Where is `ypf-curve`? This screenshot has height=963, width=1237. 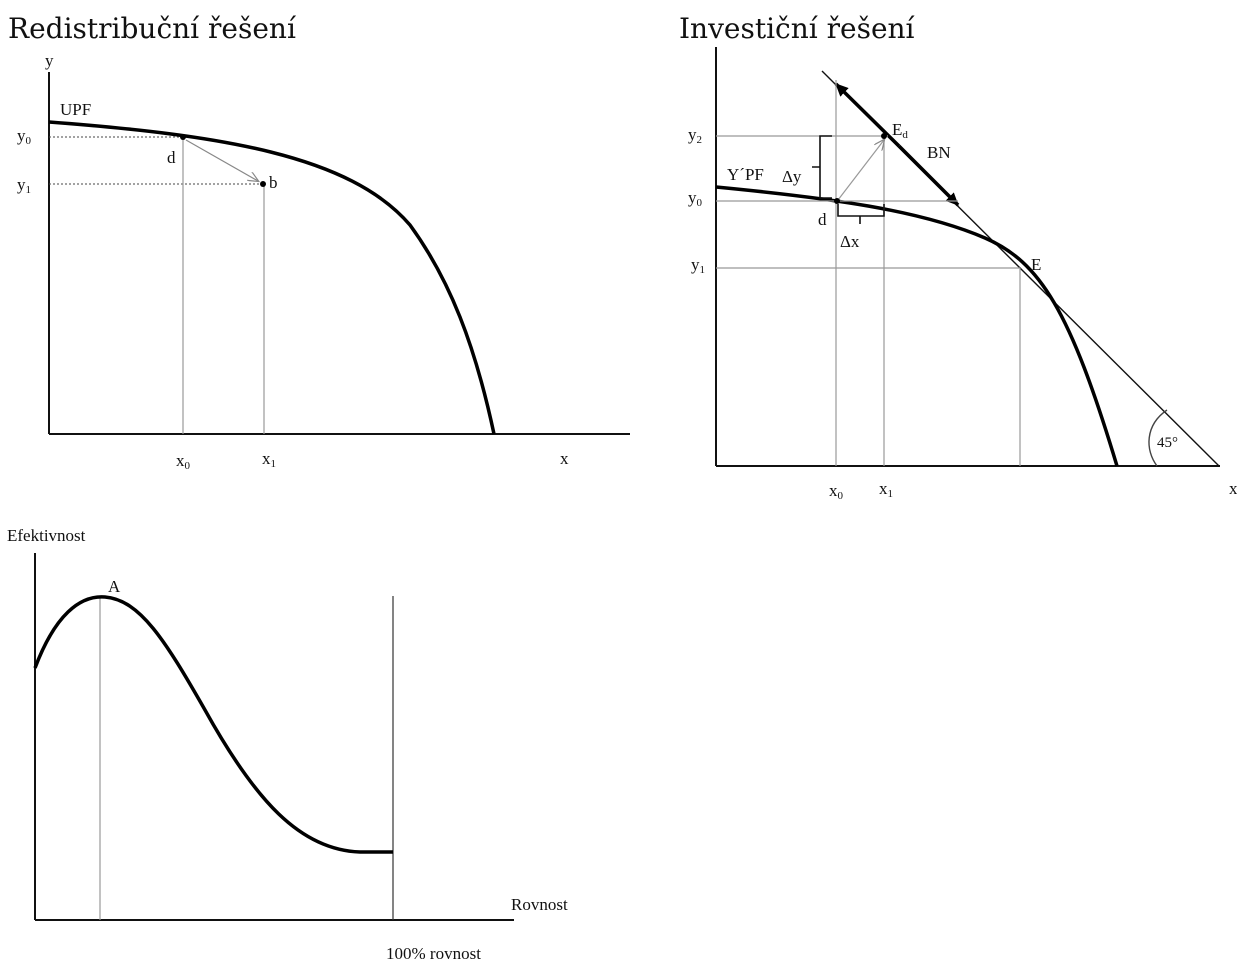 ypf-curve is located at coordinates (917, 326).